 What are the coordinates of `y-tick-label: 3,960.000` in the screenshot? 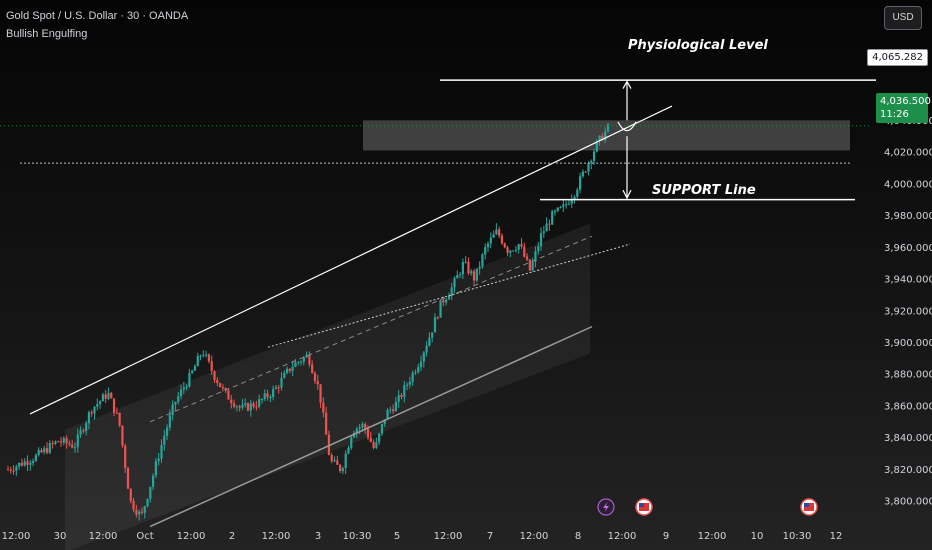 It's located at (908, 248).